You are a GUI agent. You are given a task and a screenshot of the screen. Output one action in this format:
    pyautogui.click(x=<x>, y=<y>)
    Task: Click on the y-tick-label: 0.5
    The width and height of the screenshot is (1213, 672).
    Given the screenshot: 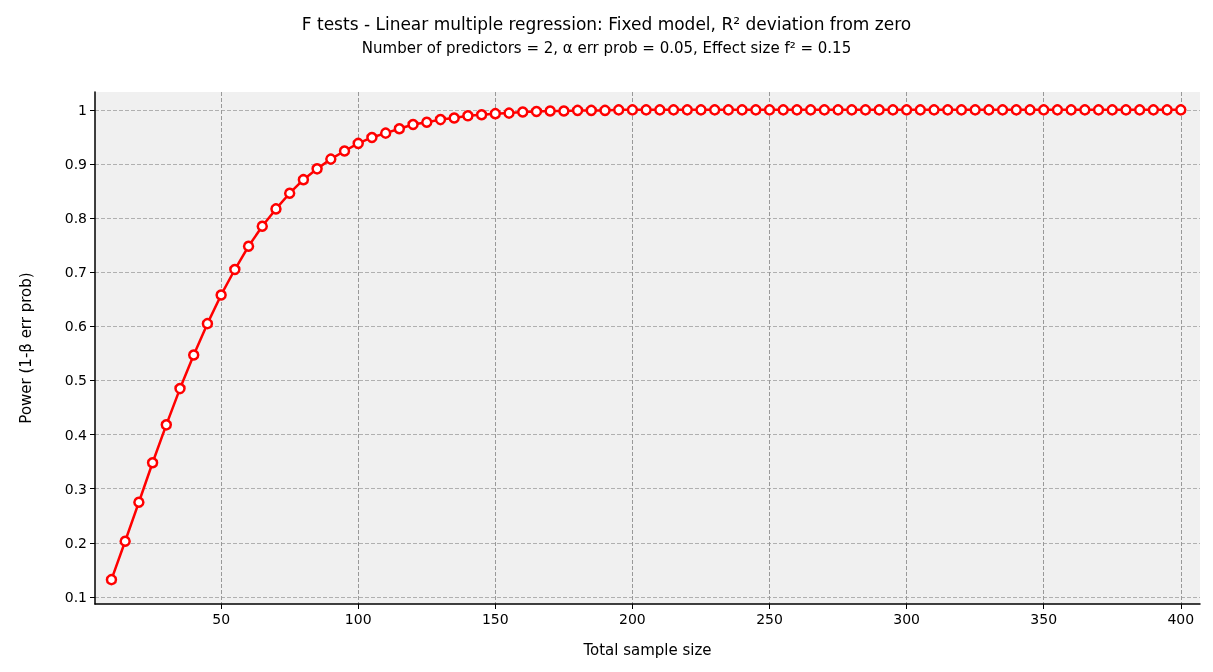 What is the action you would take?
    pyautogui.click(x=75, y=380)
    